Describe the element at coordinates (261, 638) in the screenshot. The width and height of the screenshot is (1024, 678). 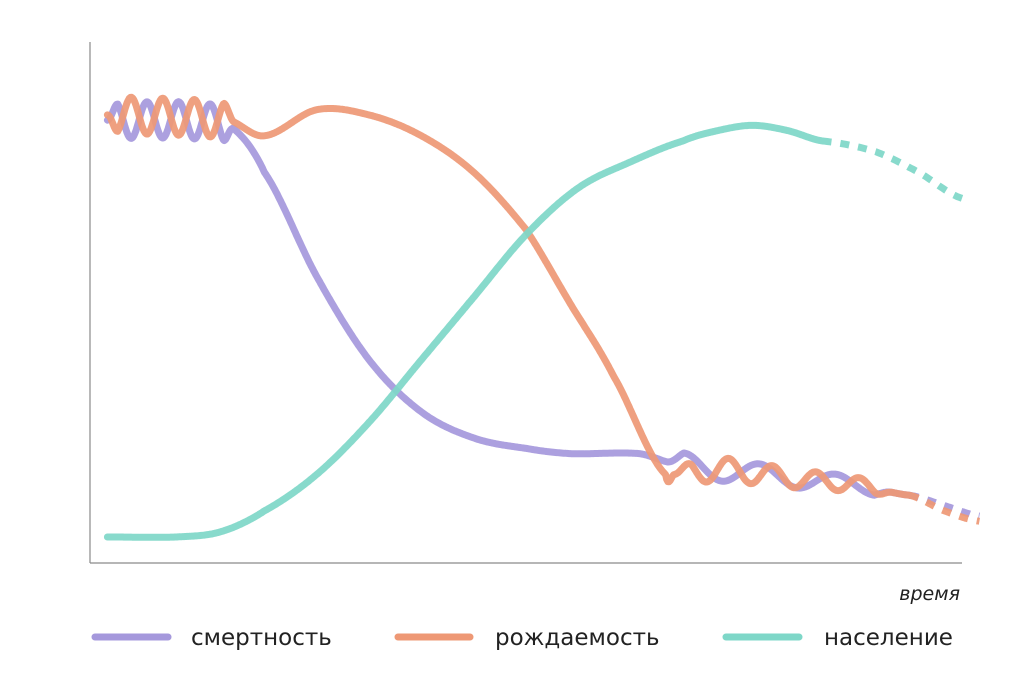
I see `legend-label-mortality: смертность` at that location.